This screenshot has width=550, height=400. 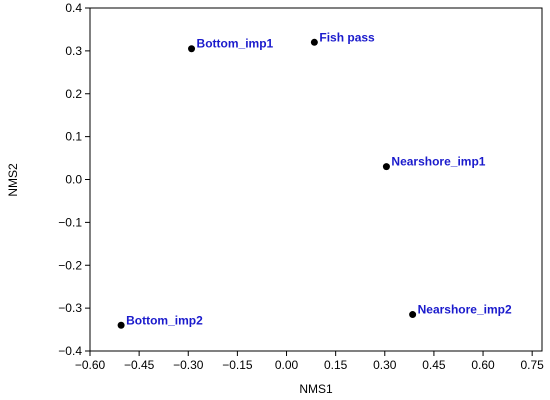 What do you see at coordinates (385, 365) in the screenshot?
I see `x-tick-label: 0.30` at bounding box center [385, 365].